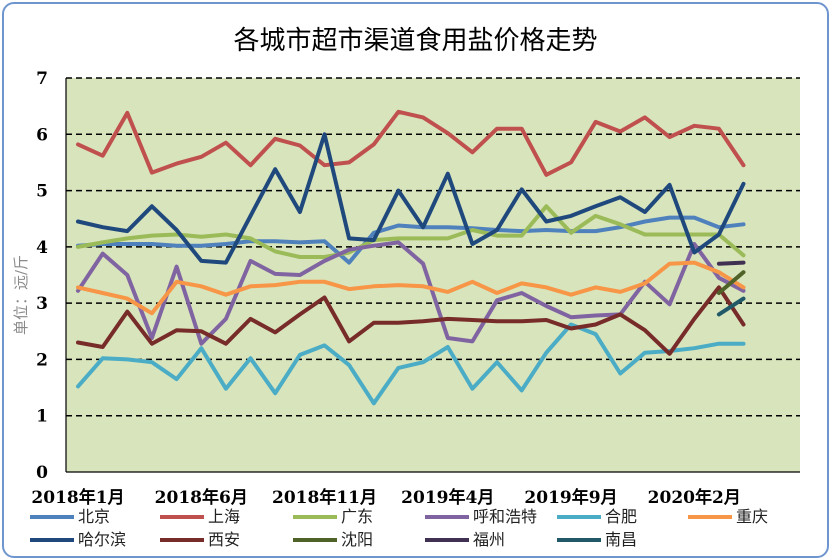 The width and height of the screenshot is (831, 560). Describe the element at coordinates (621, 539) in the screenshot. I see `legend-label: 南昌` at that location.